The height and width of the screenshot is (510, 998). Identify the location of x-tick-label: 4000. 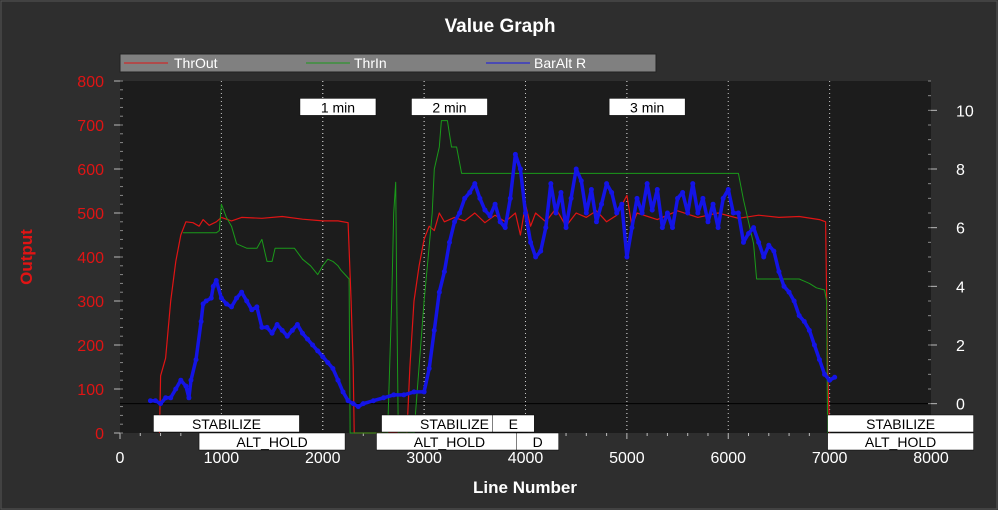
(526, 458).